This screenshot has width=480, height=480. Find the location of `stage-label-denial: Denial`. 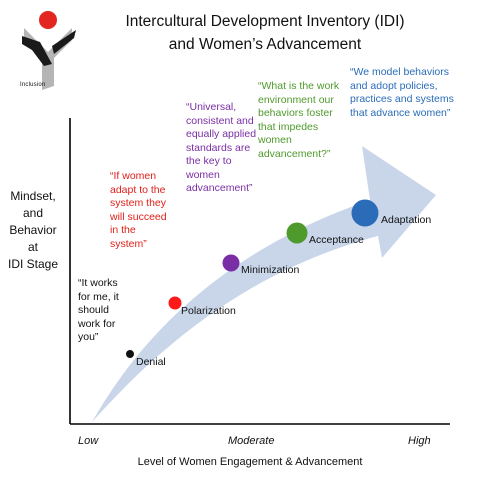

stage-label-denial: Denial is located at coordinates (151, 362).